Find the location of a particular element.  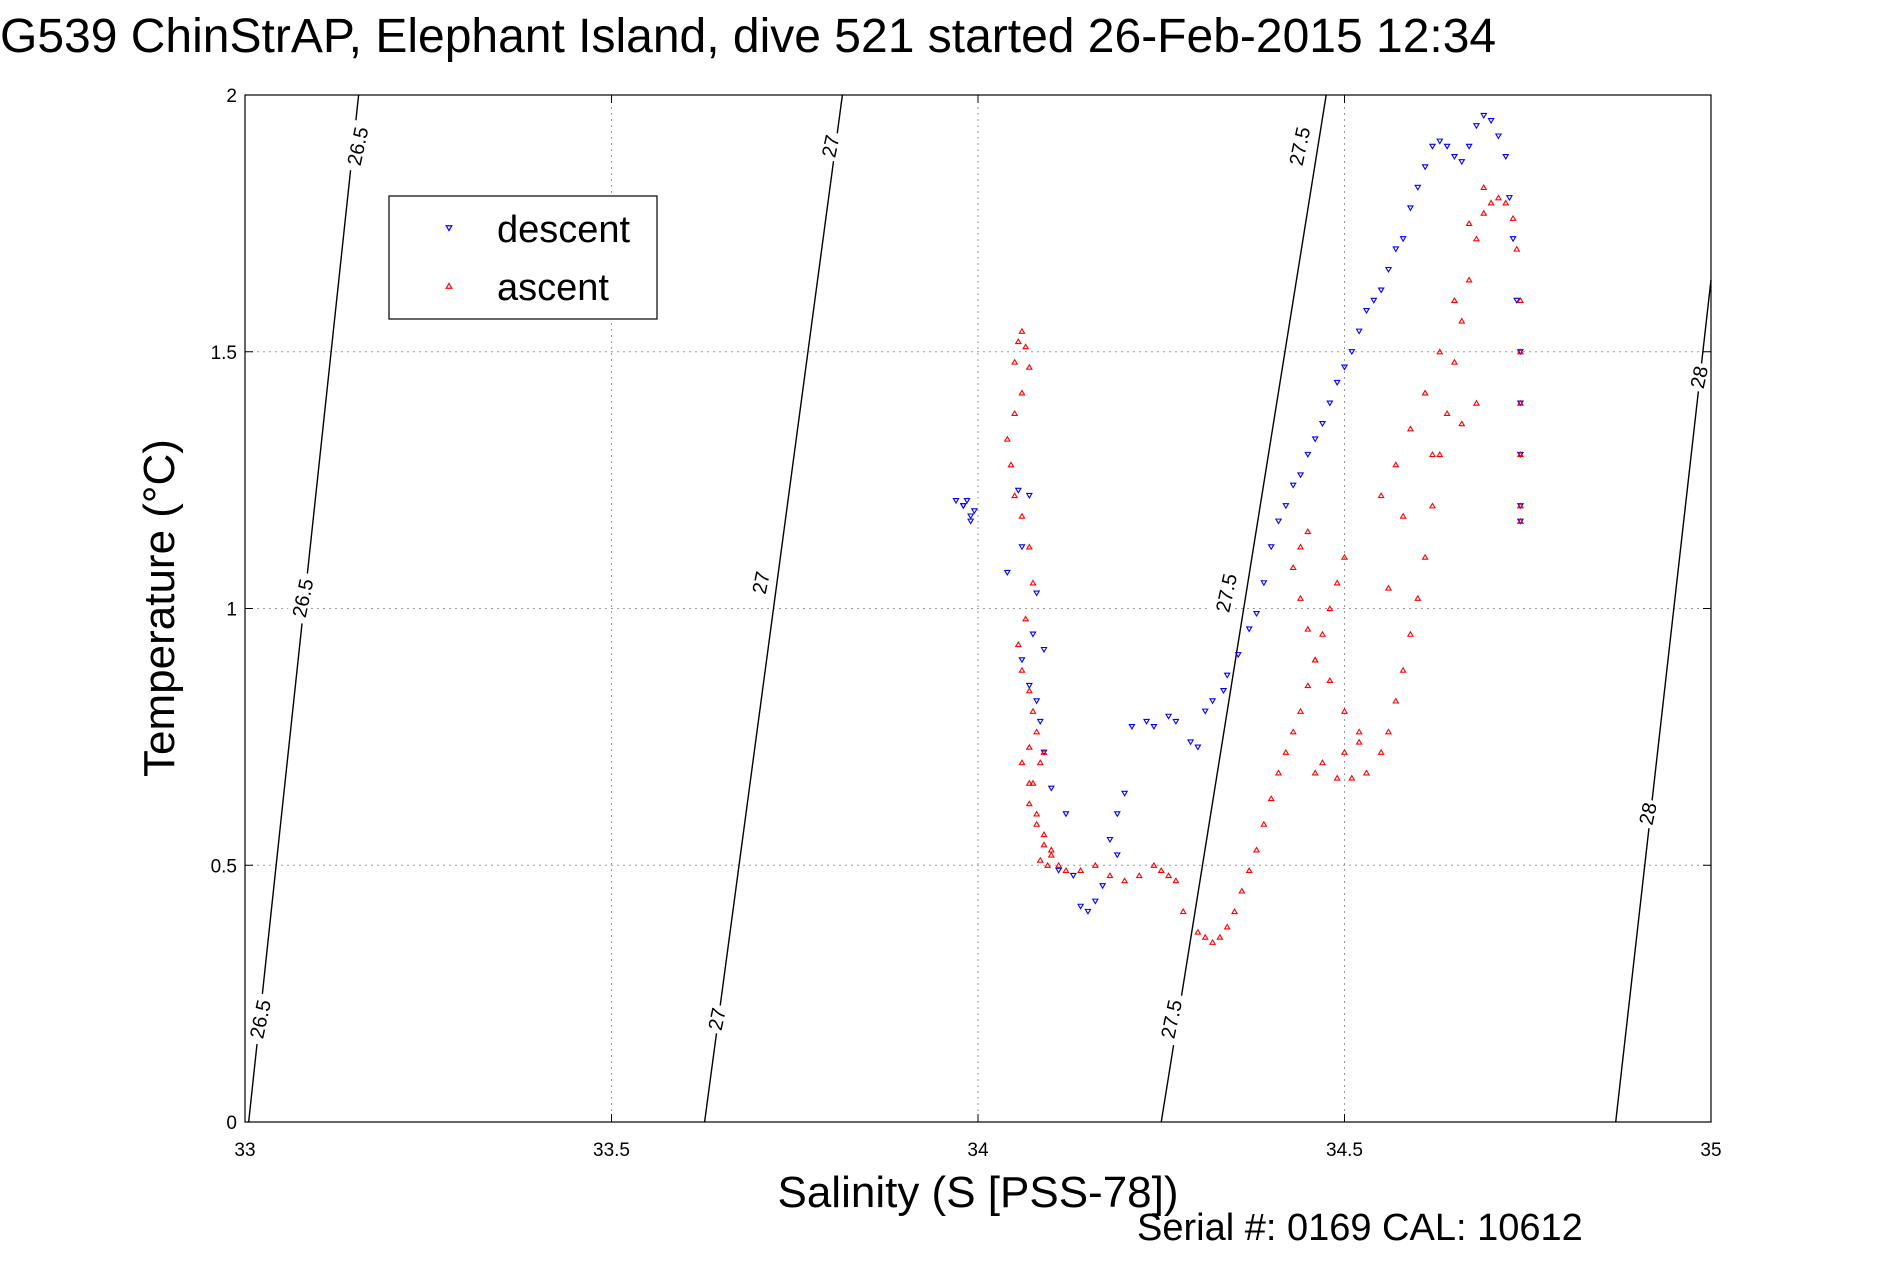

legend-label-descent: descent is located at coordinates (564, 230).